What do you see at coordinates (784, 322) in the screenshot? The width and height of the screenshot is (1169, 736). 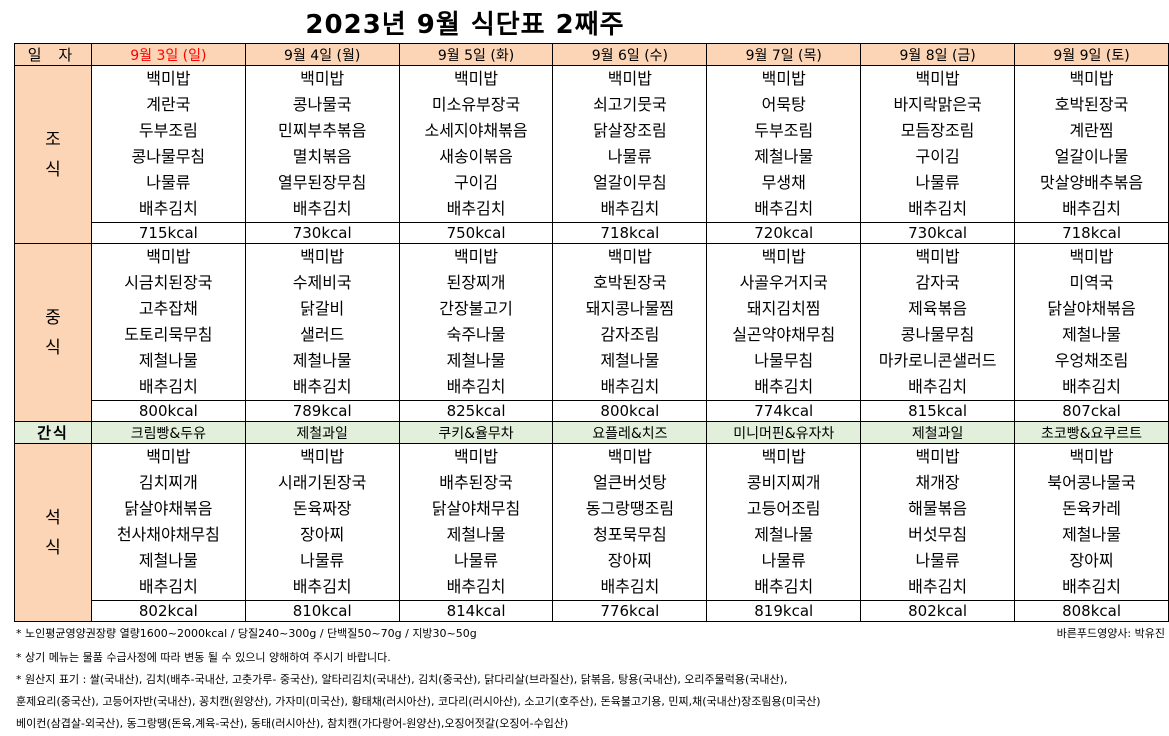 I see `lunch-dishes-cell: 백미밥 사골우거지국 돼지김치찜 실곤약야채무침 나물무침 배추김치` at bounding box center [784, 322].